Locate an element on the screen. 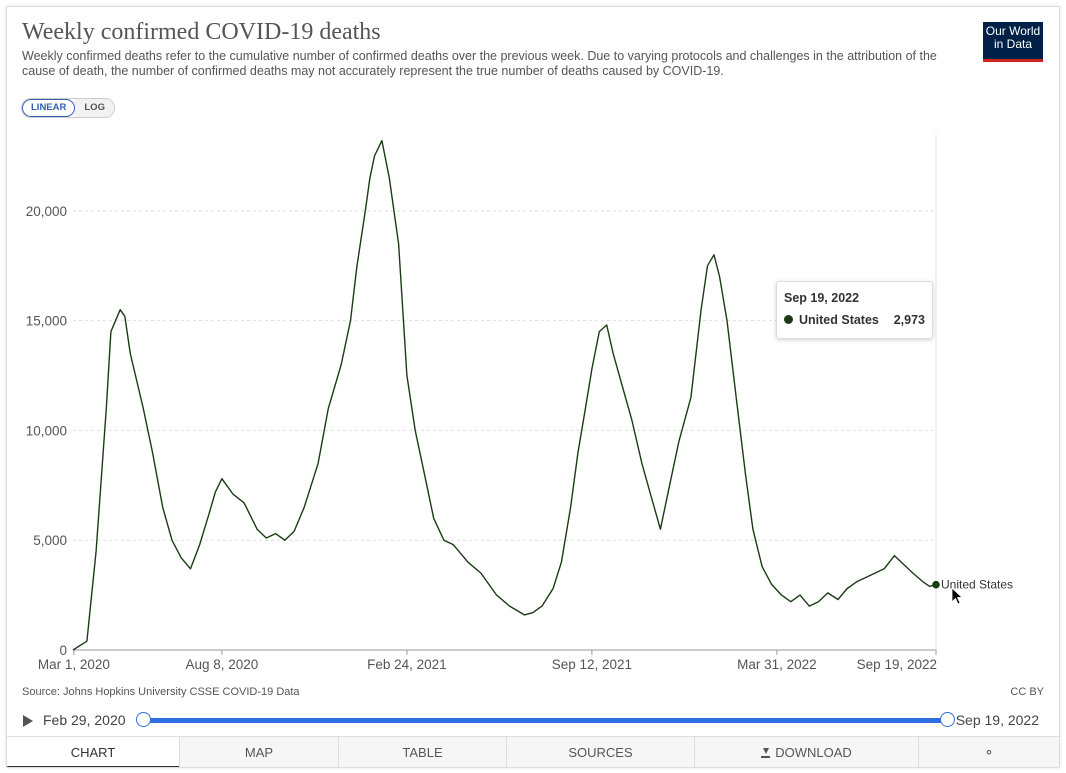 The image size is (1066, 773). mouse-cursor-icon is located at coordinates (957, 596).